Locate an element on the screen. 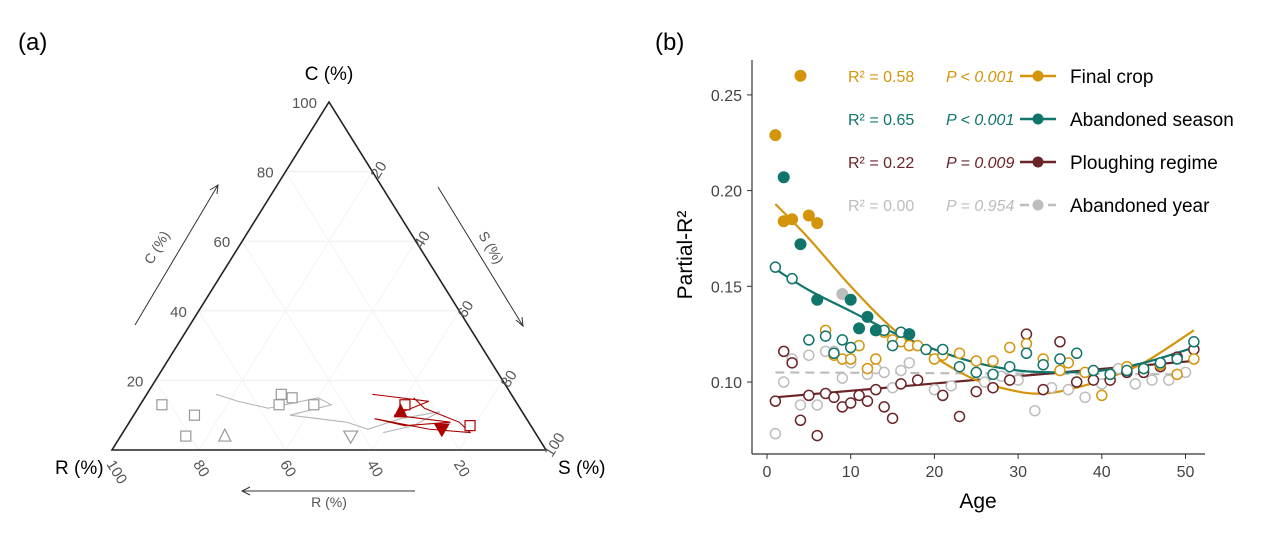 The width and height of the screenshot is (1268, 550). x-tick-label: 0 is located at coordinates (767, 472).